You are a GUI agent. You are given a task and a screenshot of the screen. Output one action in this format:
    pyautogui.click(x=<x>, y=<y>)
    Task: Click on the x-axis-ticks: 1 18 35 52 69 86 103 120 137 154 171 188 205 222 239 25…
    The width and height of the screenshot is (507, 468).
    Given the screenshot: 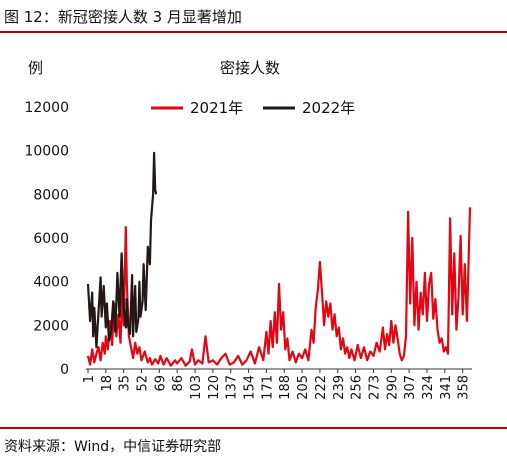 What is the action you would take?
    pyautogui.click(x=277, y=384)
    